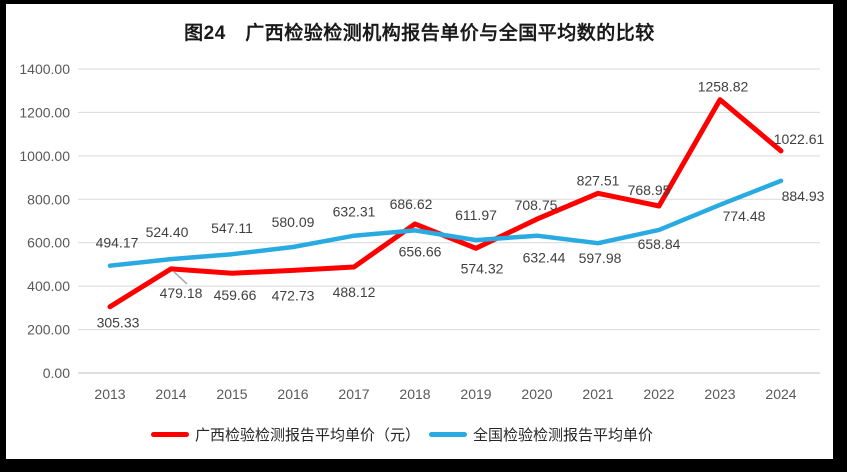  Describe the element at coordinates (719, 394) in the screenshot. I see `x-tick-label: 2023` at that location.